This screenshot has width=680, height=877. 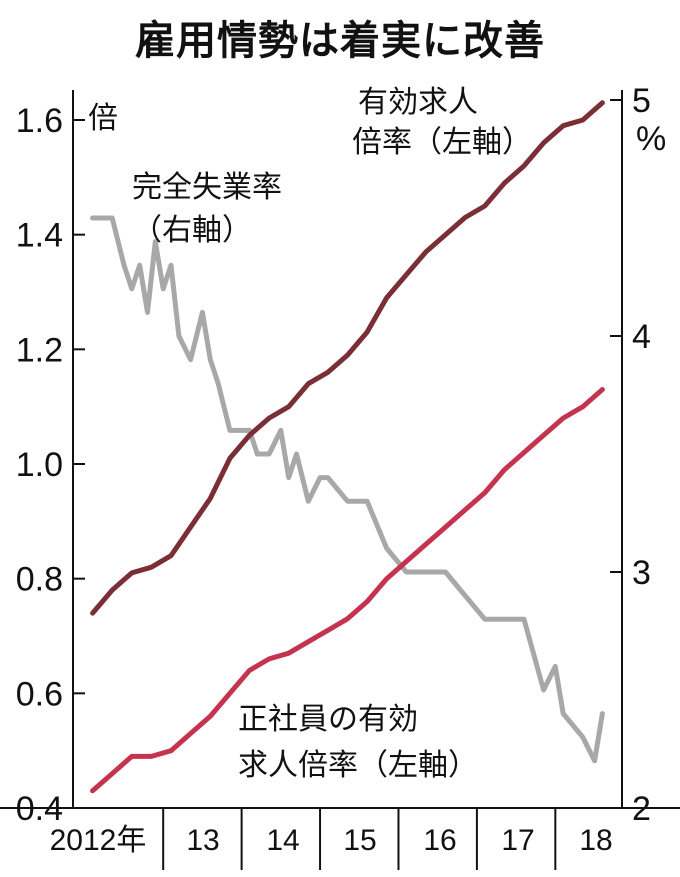 What do you see at coordinates (39, 465) in the screenshot?
I see `left-tick-label: 1.0` at bounding box center [39, 465].